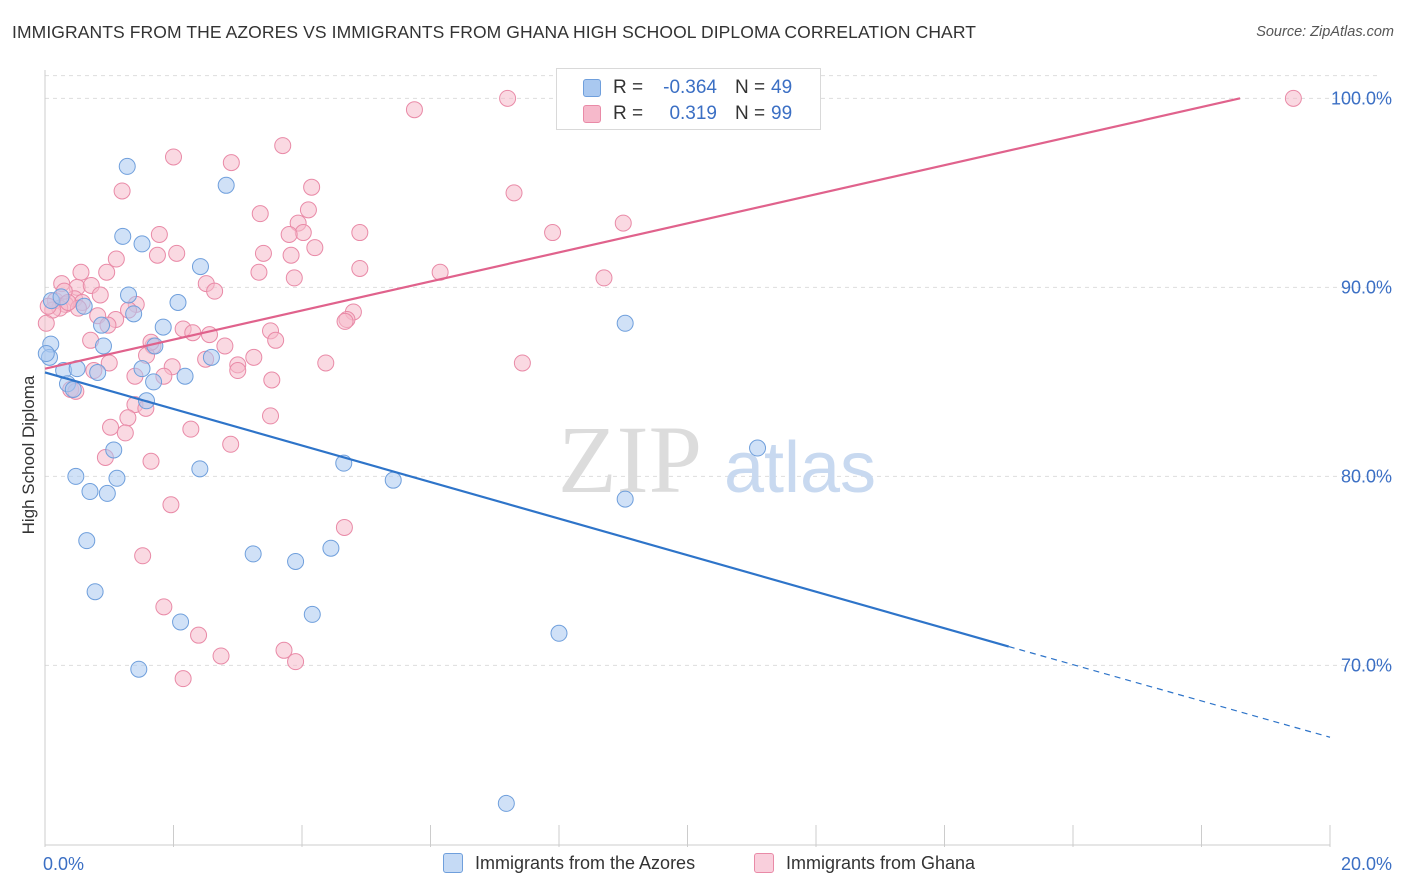 The height and width of the screenshot is (892, 1406). I want to click on legend-r-value: 0.319, so click(693, 113).